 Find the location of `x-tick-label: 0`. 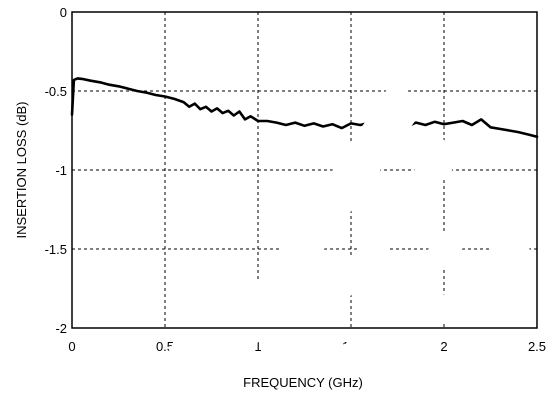

x-tick-label: 0 is located at coordinates (71, 346).